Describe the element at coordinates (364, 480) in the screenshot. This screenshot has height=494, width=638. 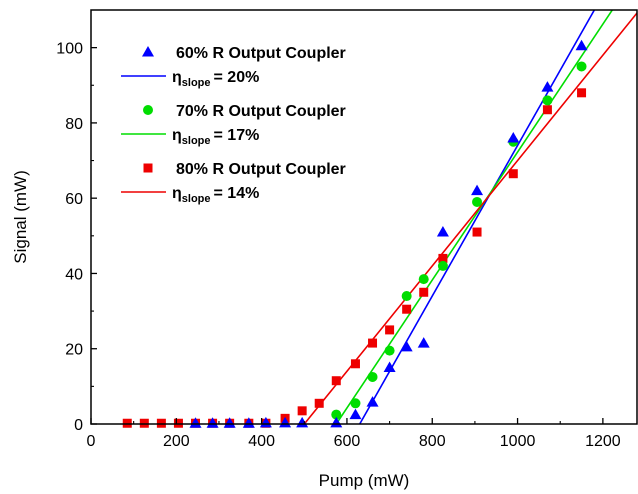
I see `x-axis-label: Pump (mW)` at that location.